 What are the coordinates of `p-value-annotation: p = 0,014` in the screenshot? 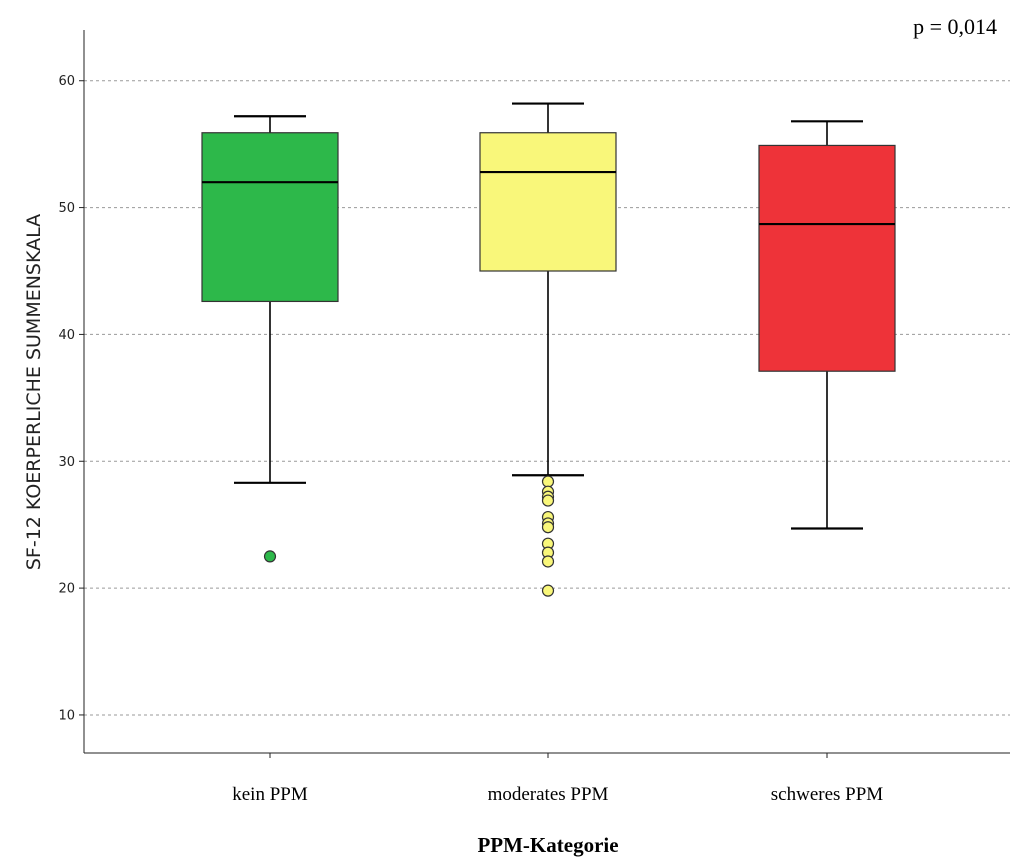 It's located at (955, 26).